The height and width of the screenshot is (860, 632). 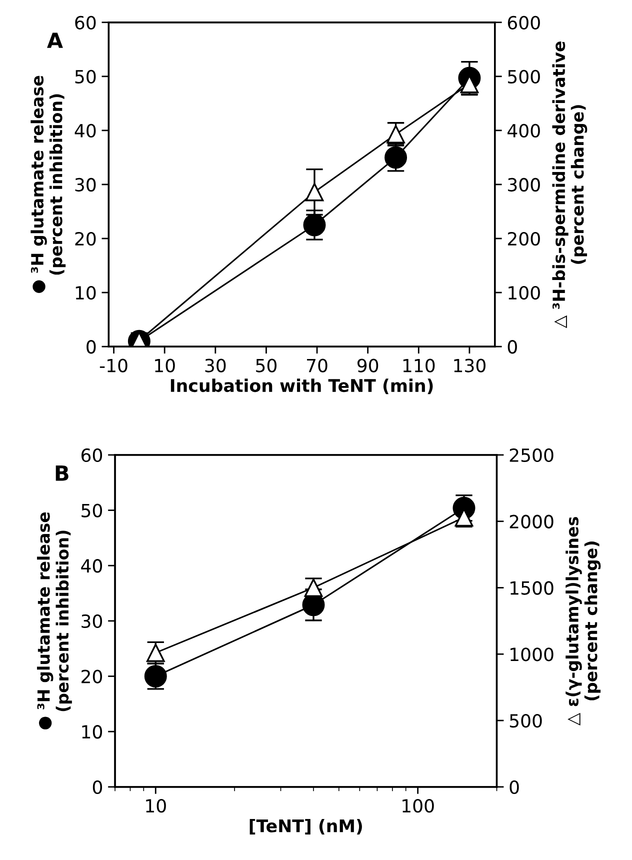 What do you see at coordinates (524, 131) in the screenshot?
I see `y2-tick-label: 400` at bounding box center [524, 131].